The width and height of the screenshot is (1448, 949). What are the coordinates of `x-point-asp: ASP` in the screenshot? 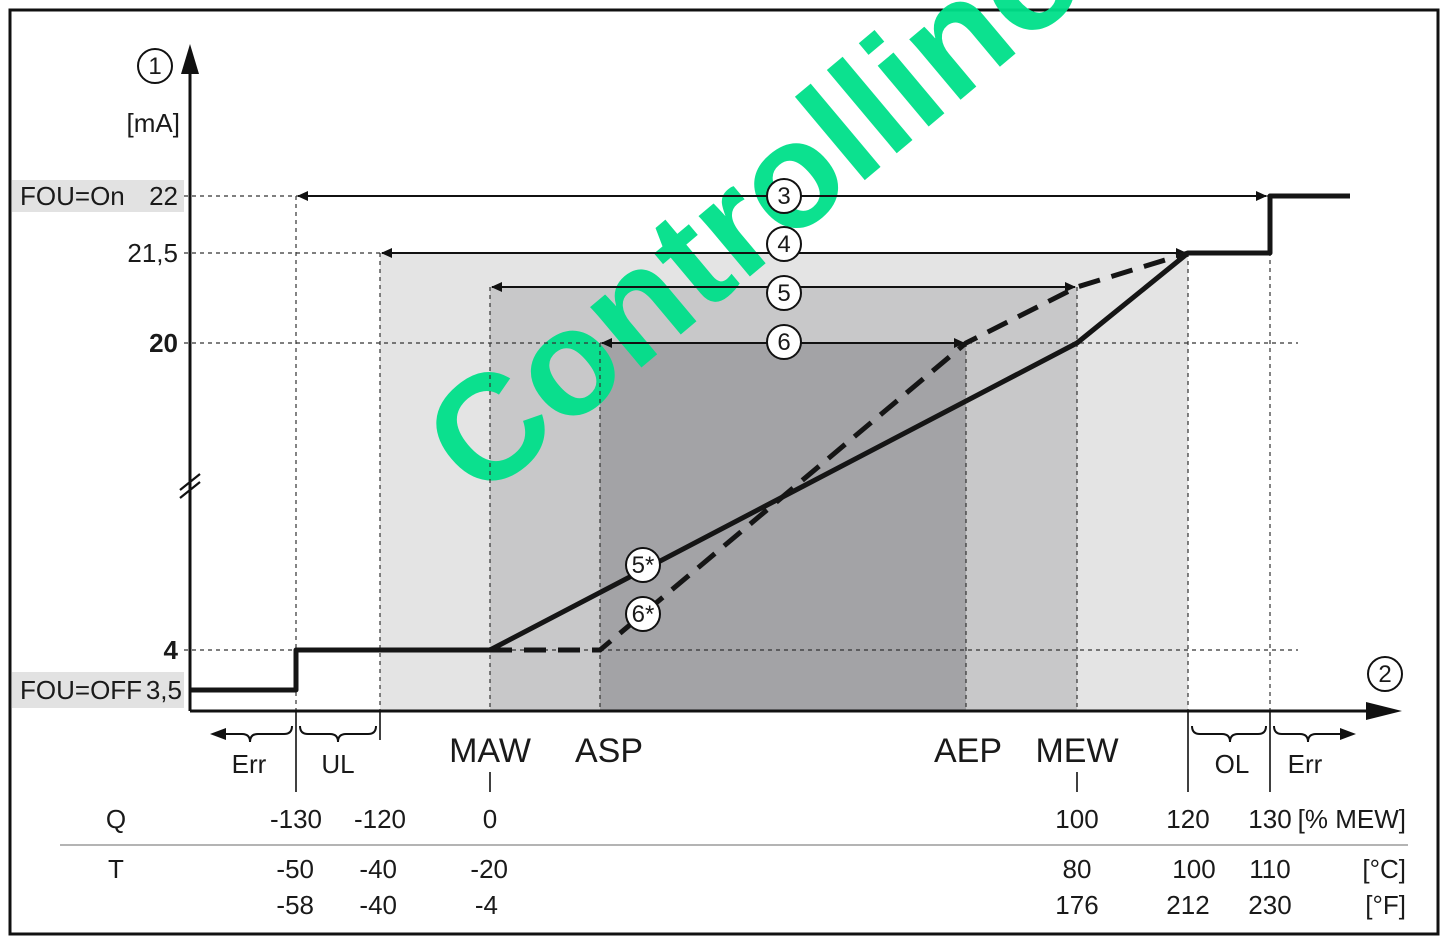 It's located at (609, 751).